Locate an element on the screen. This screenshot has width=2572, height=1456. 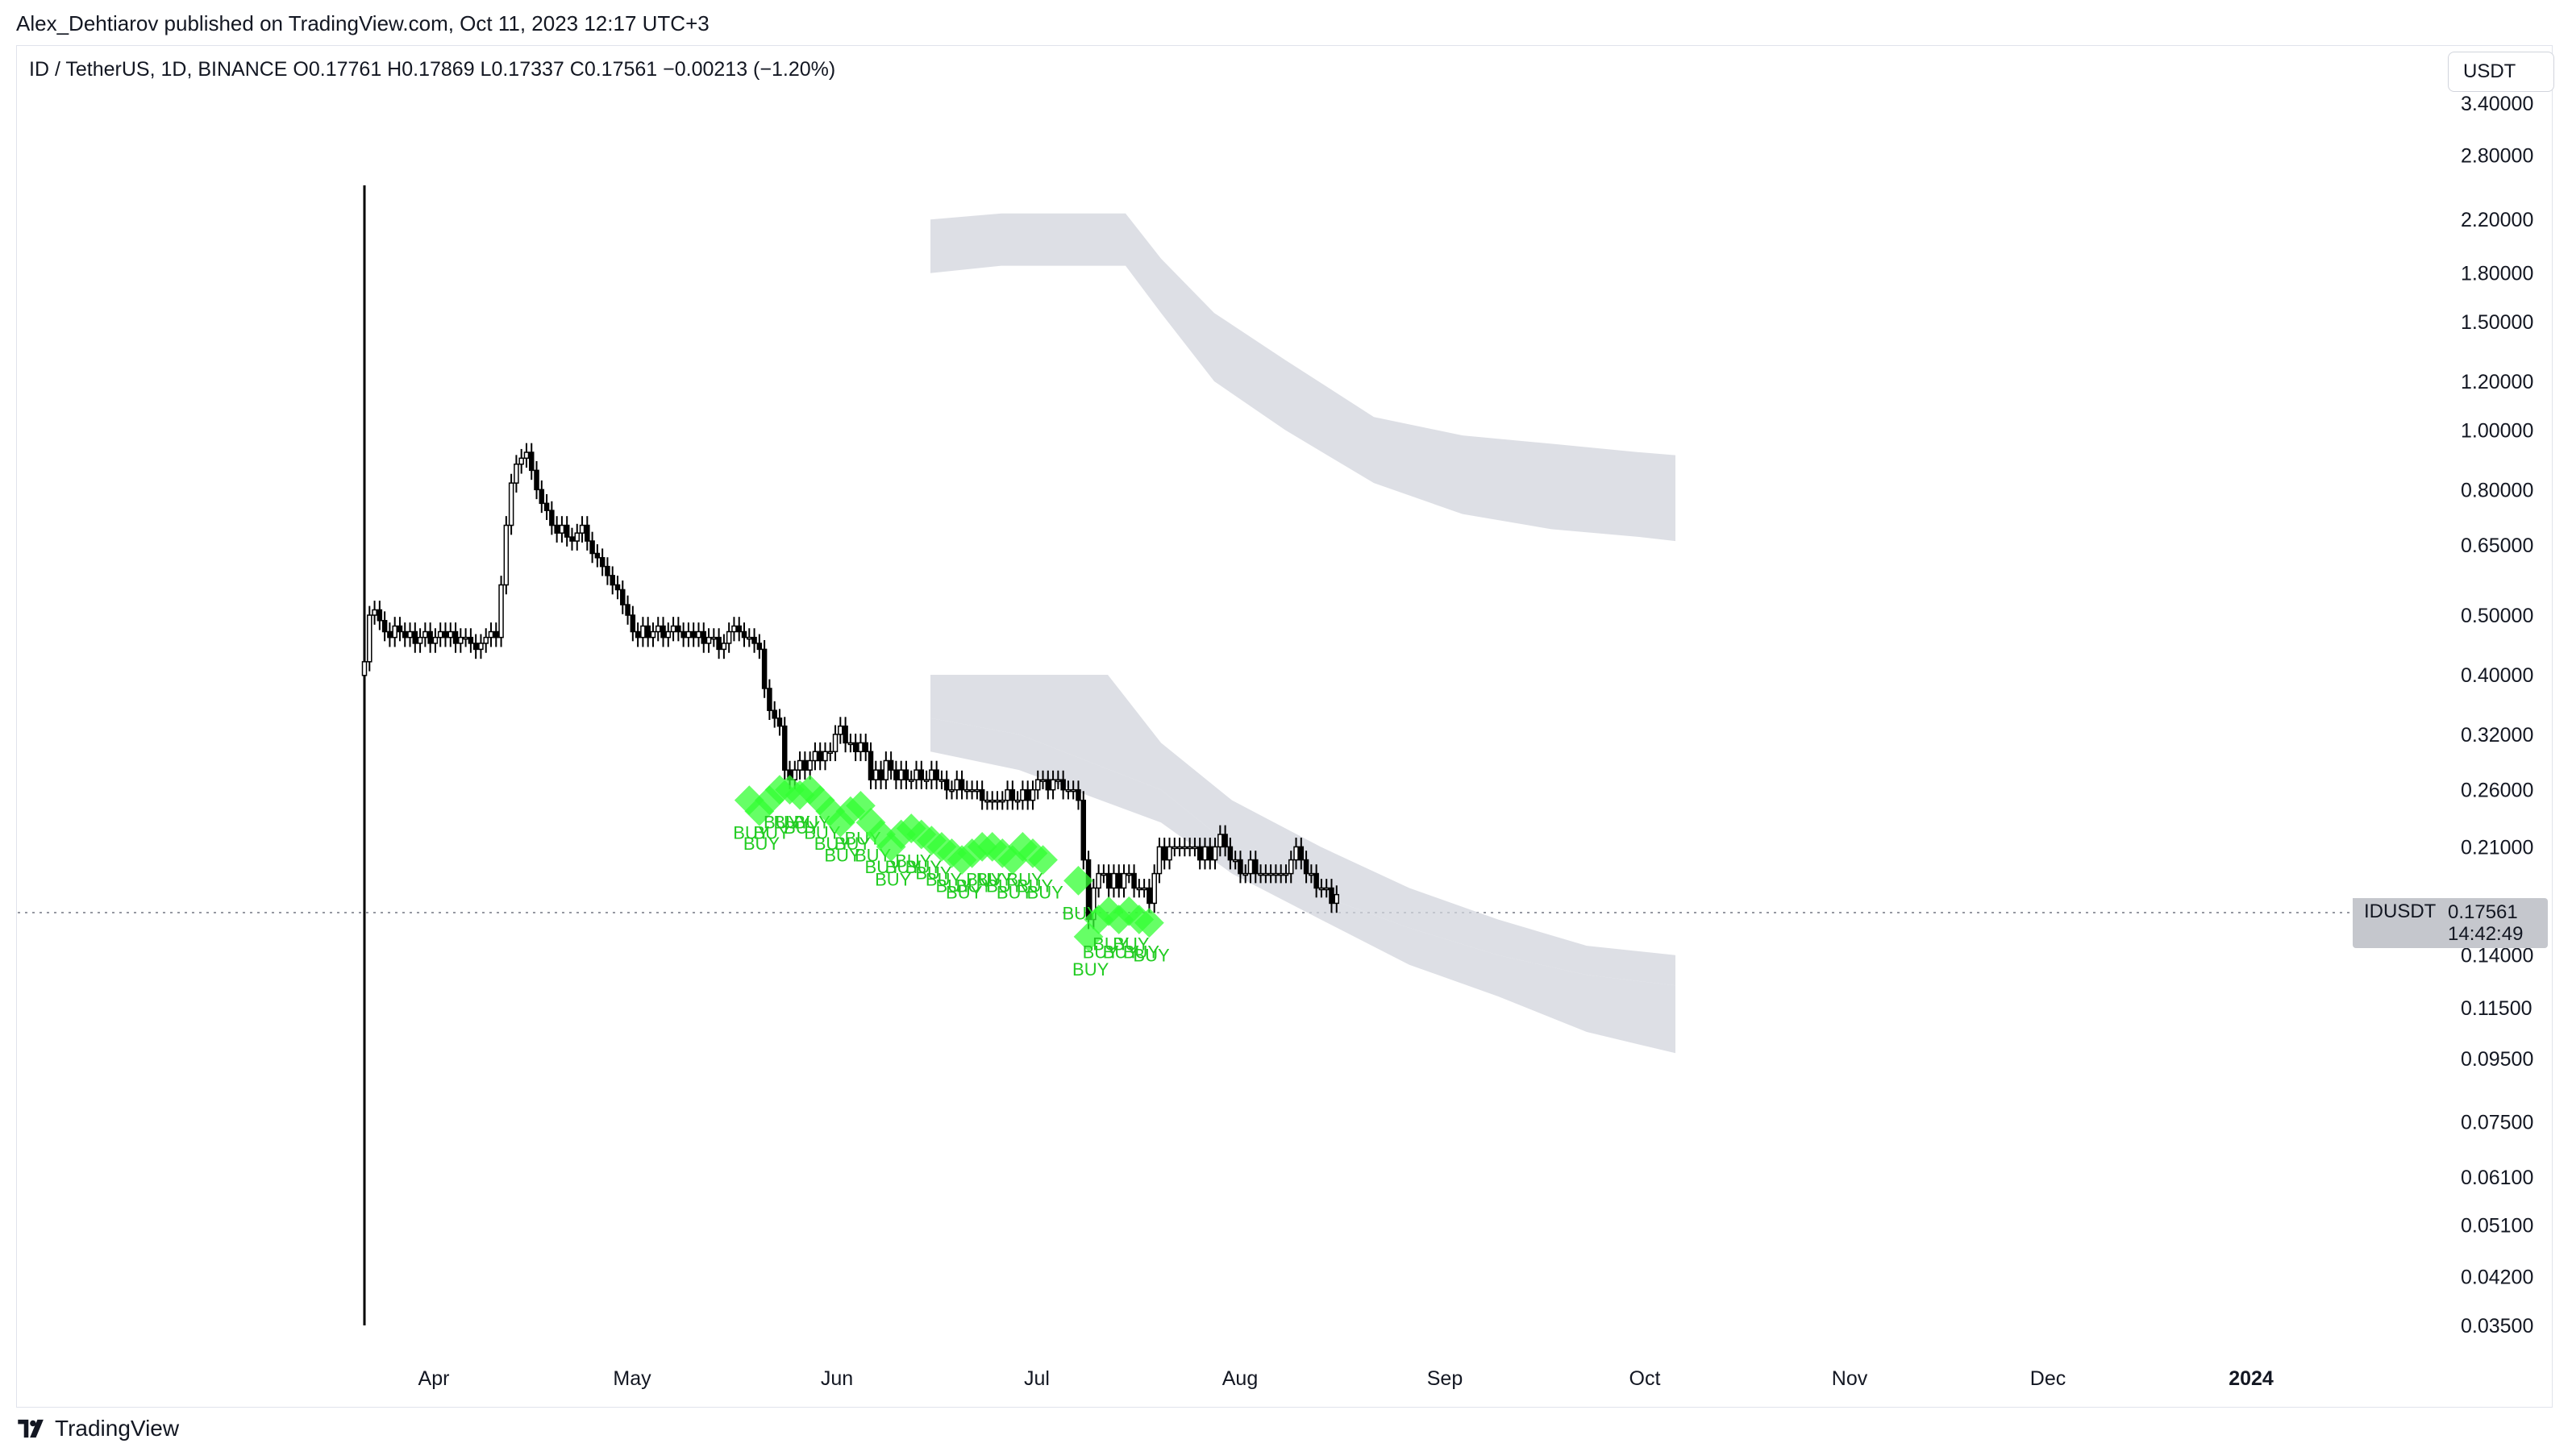
currency-button: USDT is located at coordinates (2501, 72).